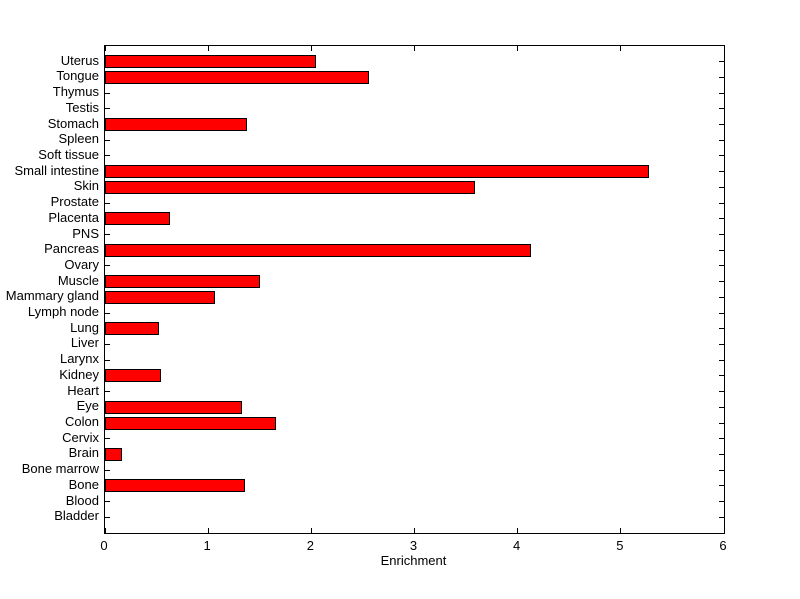 This screenshot has height=599, width=800. What do you see at coordinates (413, 545) in the screenshot?
I see `x-tick-label: 3` at bounding box center [413, 545].